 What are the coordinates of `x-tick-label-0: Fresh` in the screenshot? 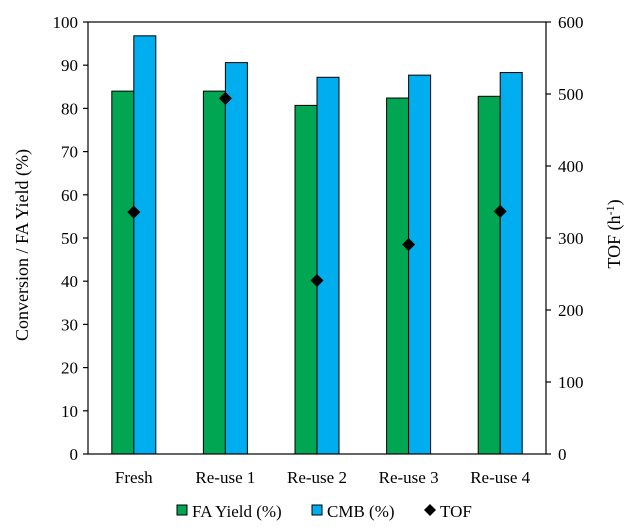 It's located at (134, 477).